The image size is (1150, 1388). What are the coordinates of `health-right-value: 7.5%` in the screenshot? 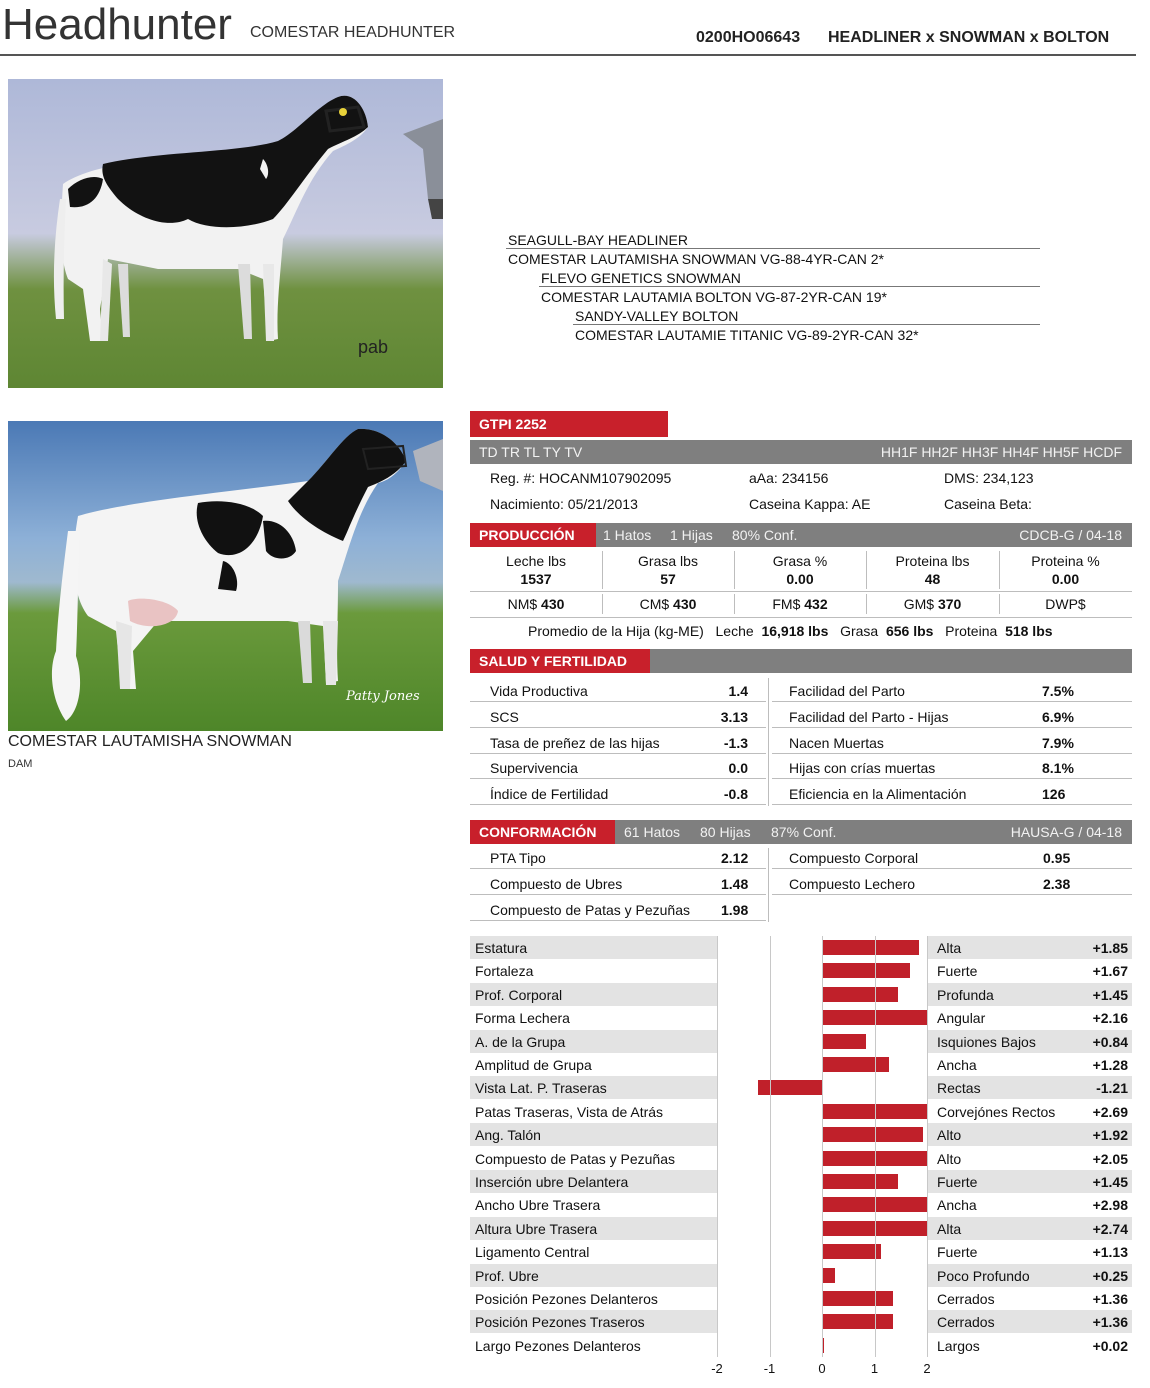 It's located at (1058, 691).